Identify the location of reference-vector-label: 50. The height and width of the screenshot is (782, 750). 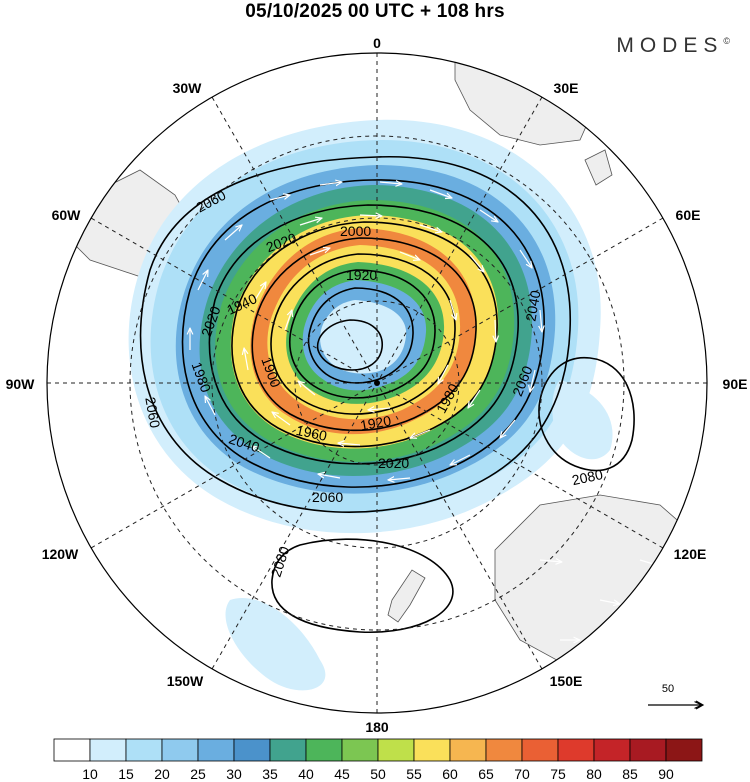
(668, 689).